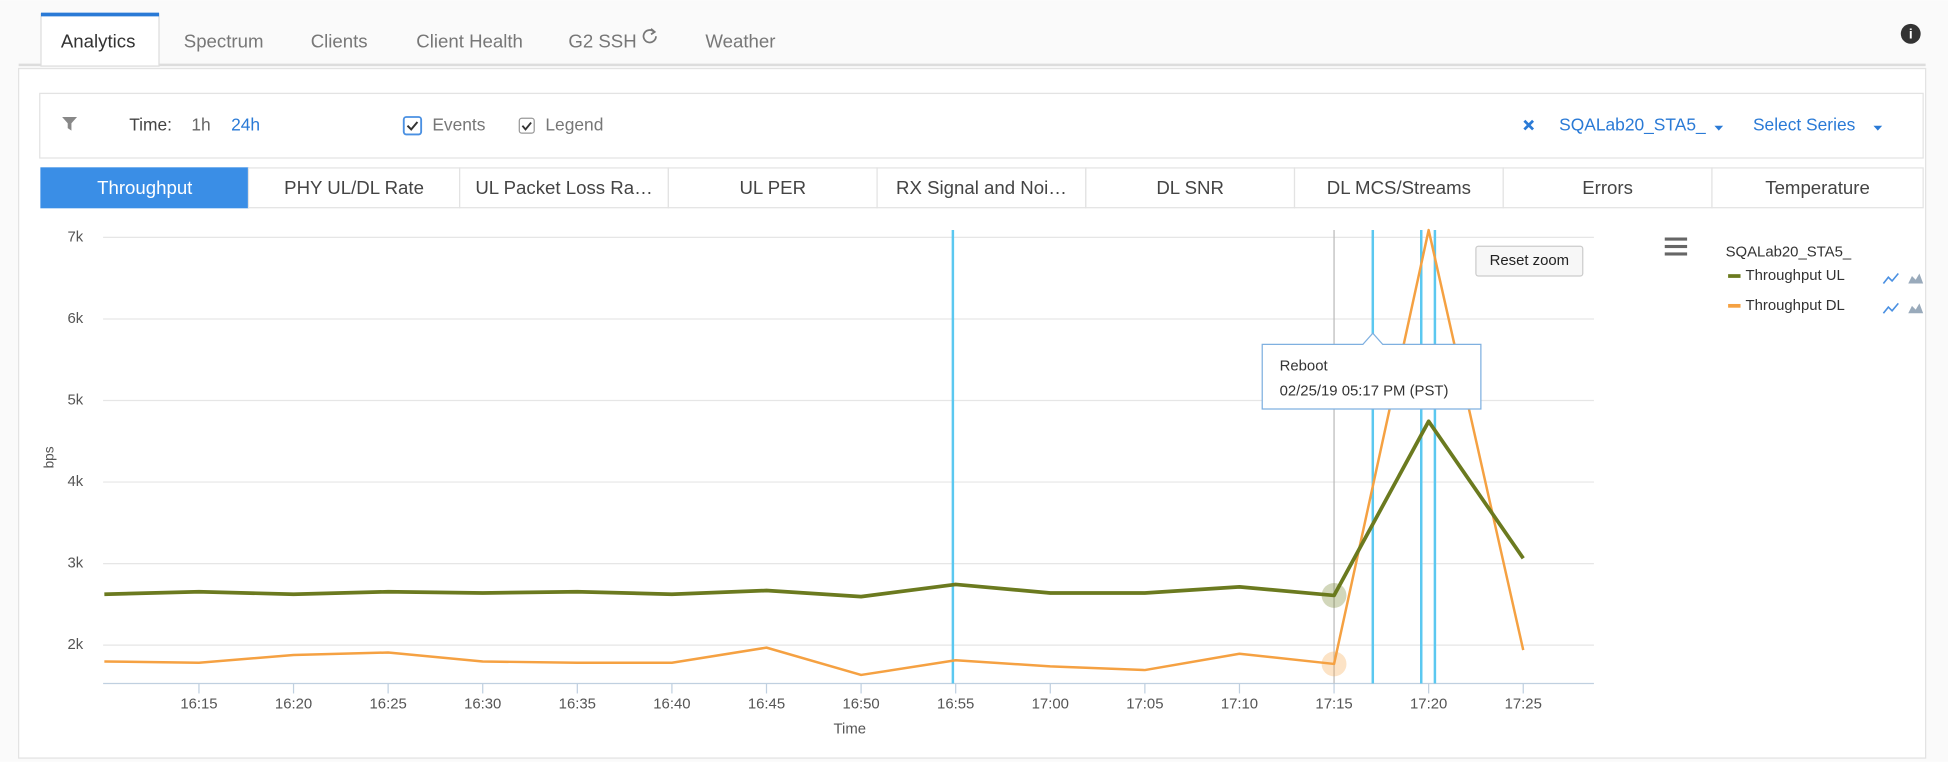  What do you see at coordinates (574, 124) in the screenshot?
I see `legend-label: Legend` at bounding box center [574, 124].